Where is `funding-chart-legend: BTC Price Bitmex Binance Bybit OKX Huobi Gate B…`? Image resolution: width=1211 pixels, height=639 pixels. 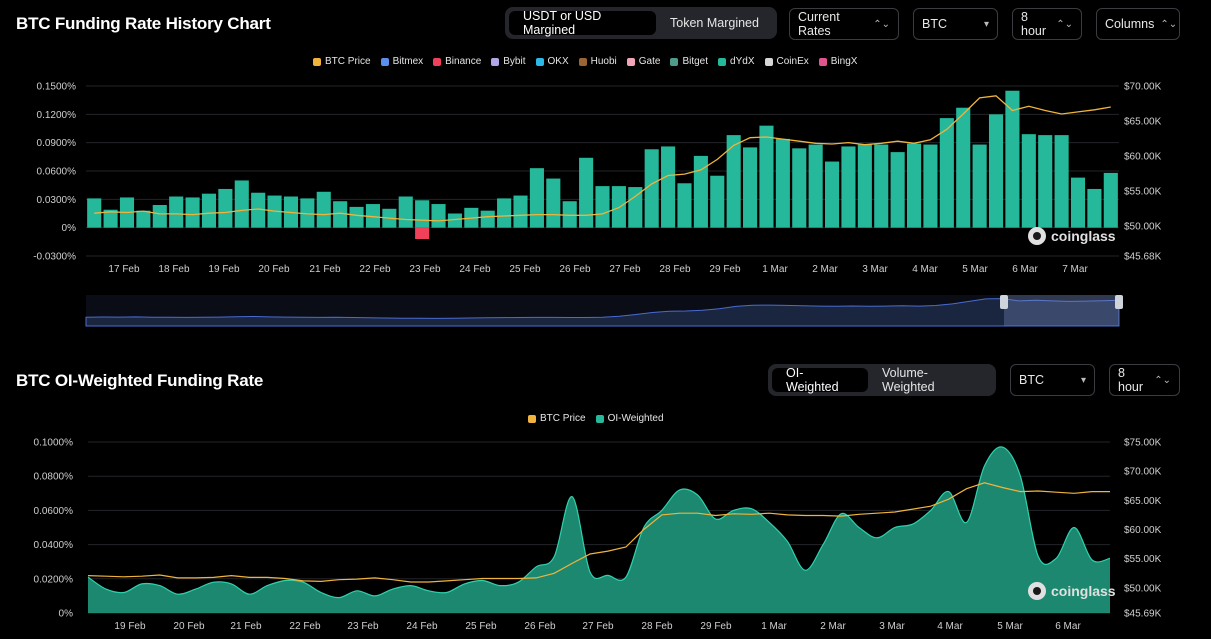 funding-chart-legend: BTC Price Bitmex Binance Bybit OKX Huobi Gate B… is located at coordinates (585, 61).